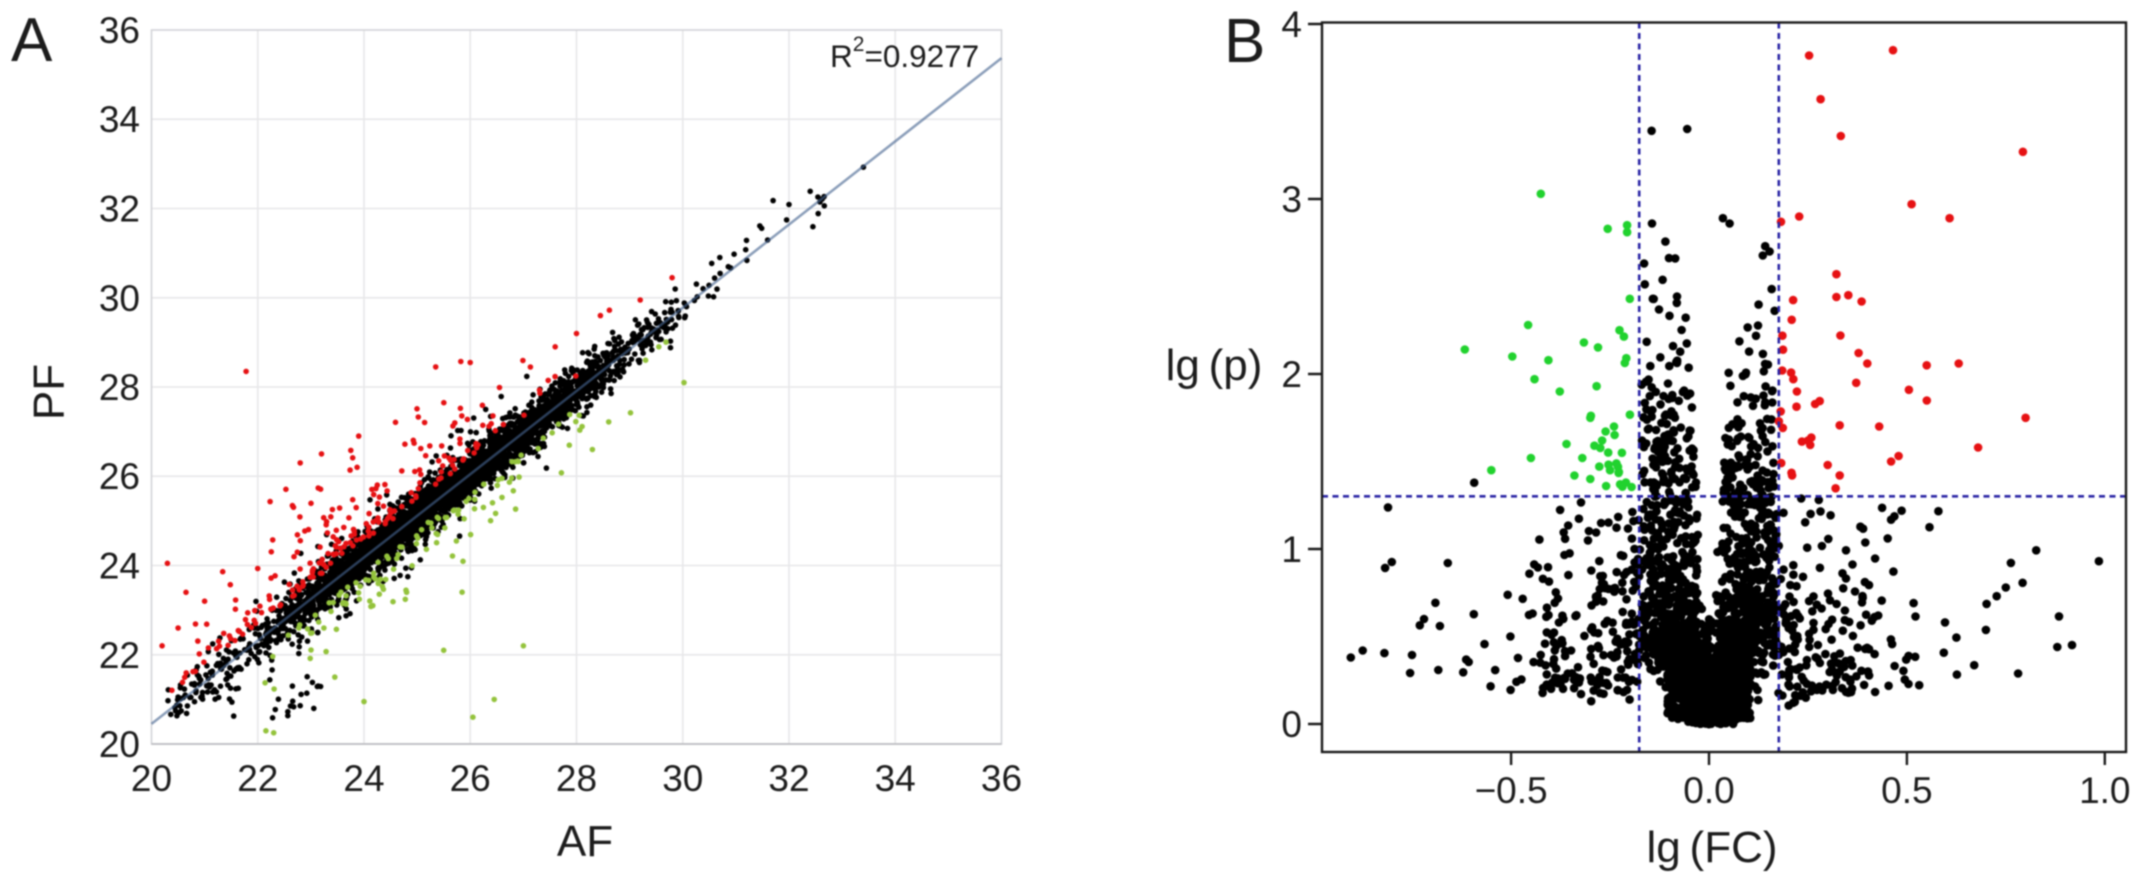 The image size is (2150, 877). What do you see at coordinates (49, 392) in the screenshot?
I see `svg-text: PF` at bounding box center [49, 392].